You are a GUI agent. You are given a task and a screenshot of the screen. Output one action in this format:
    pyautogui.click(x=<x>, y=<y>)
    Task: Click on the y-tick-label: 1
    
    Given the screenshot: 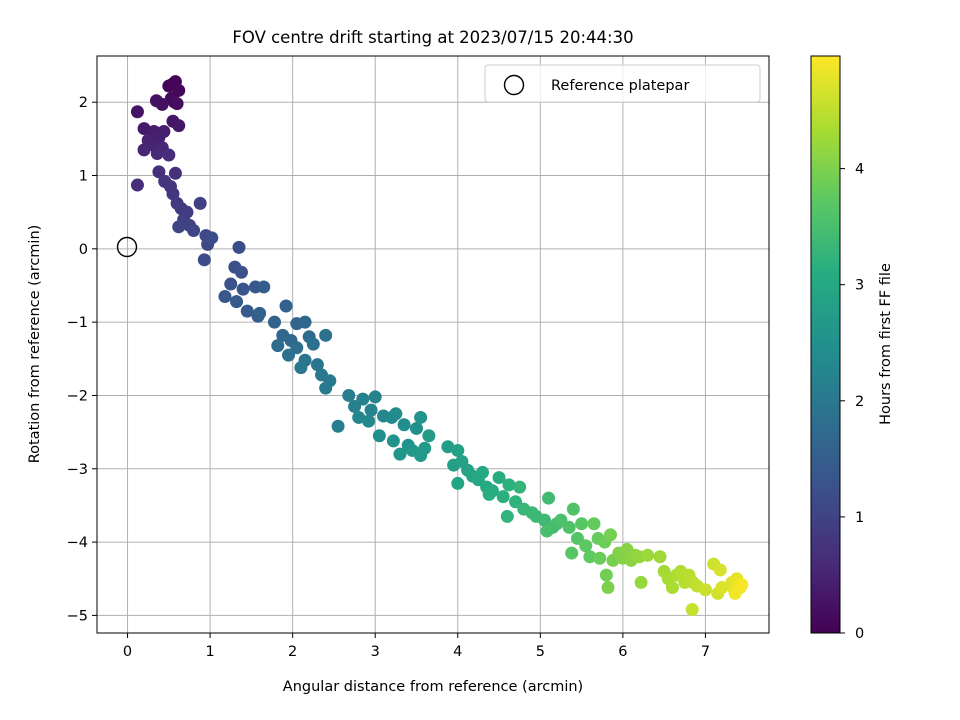 What is the action you would take?
    pyautogui.click(x=83, y=177)
    